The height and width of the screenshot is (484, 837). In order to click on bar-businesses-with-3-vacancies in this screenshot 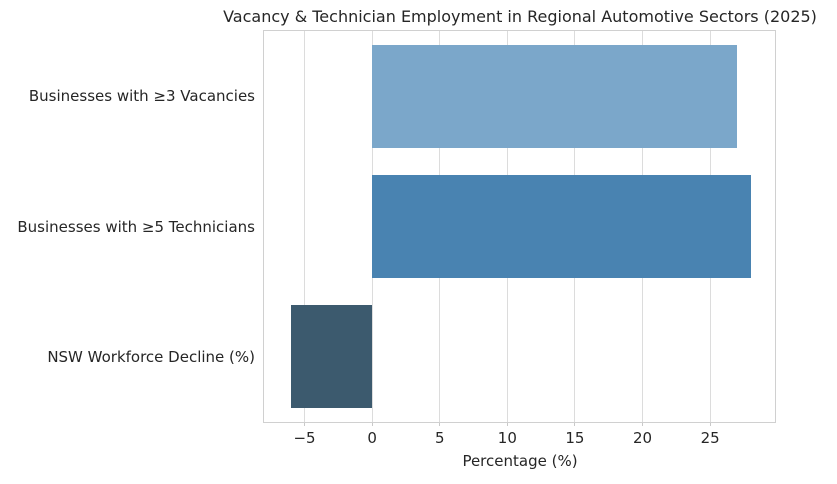, I will do `click(555, 96)`.